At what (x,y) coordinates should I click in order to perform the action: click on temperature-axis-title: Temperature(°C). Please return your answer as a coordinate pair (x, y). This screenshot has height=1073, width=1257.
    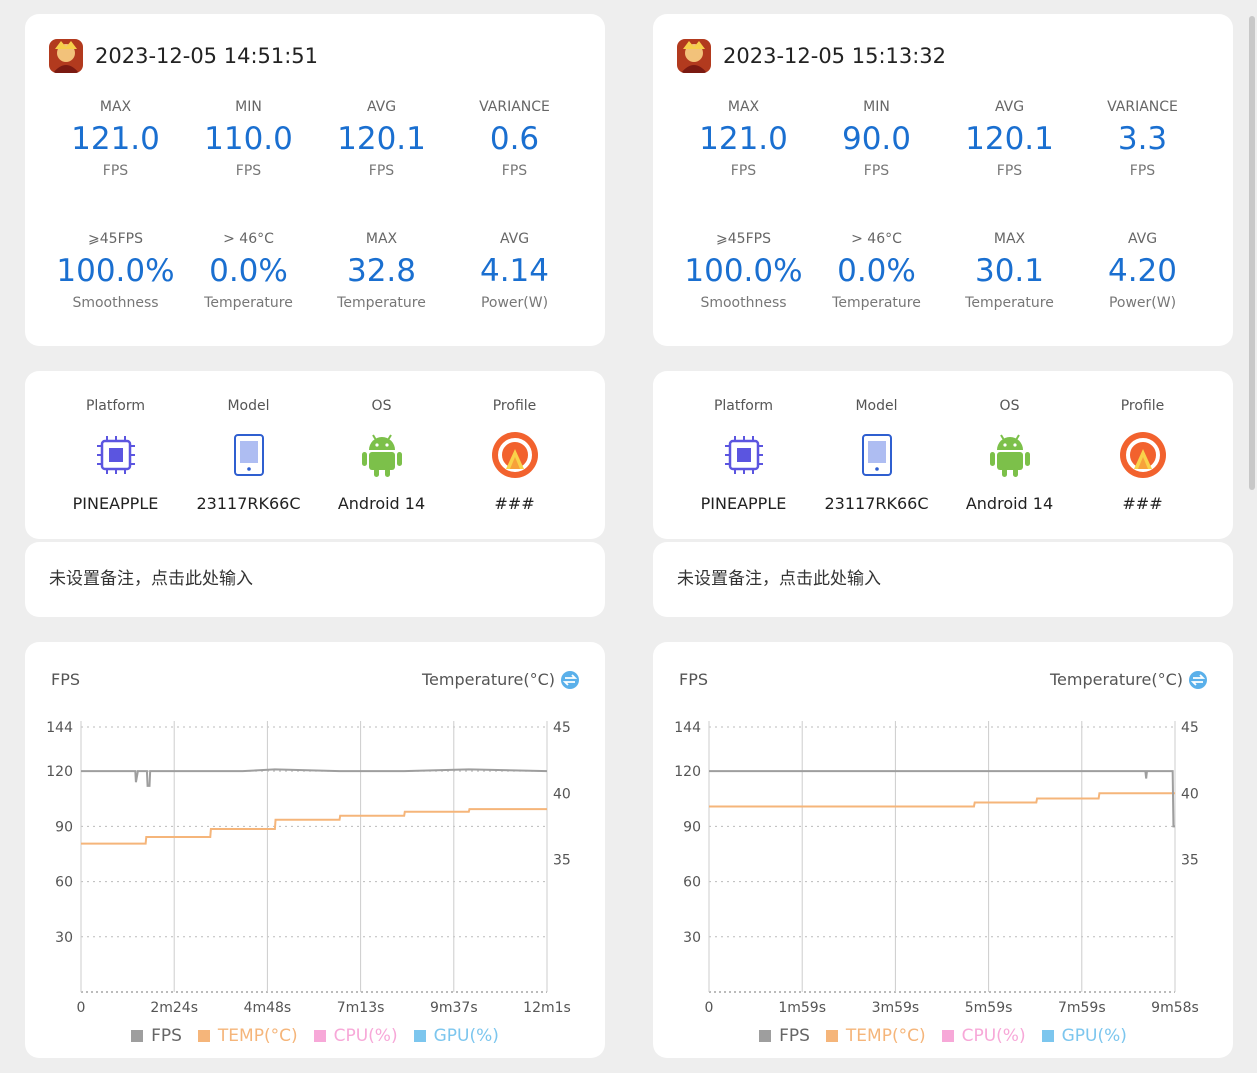
    Looking at the image, I should click on (488, 679).